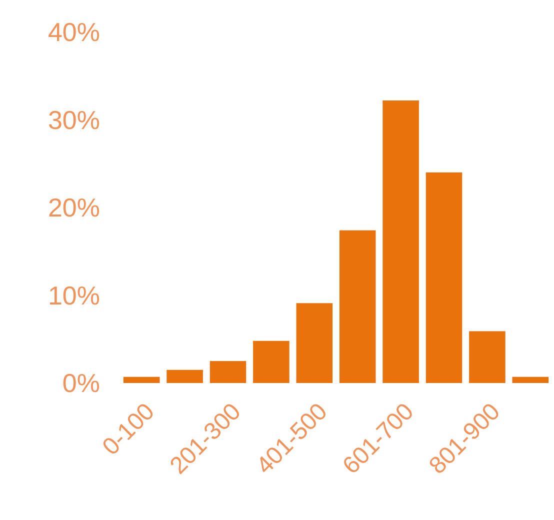  What do you see at coordinates (74, 295) in the screenshot?
I see `y-tick-label: 10%` at bounding box center [74, 295].